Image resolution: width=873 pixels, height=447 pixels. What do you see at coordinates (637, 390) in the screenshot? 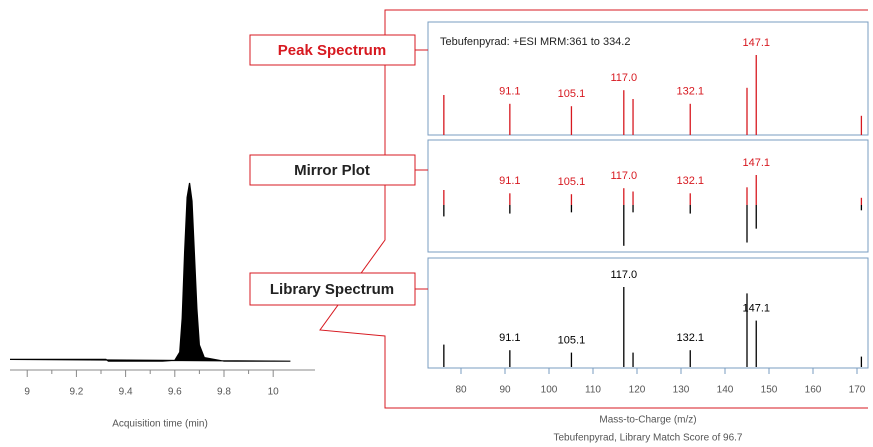
I see `x-tick-label: 120` at bounding box center [637, 390].